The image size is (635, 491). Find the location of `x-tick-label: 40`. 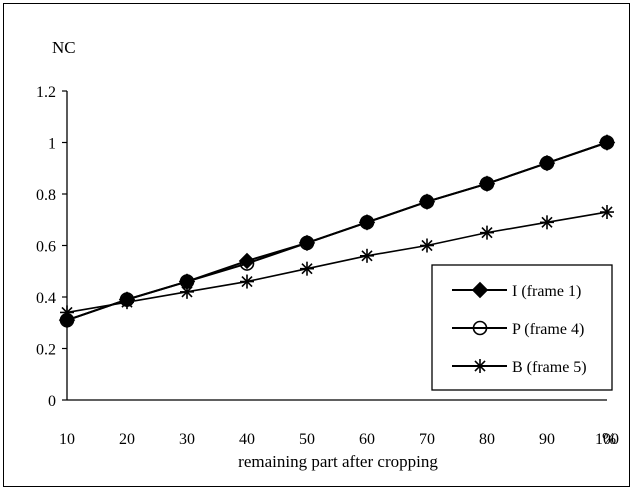

x-tick-label: 40 is located at coordinates (247, 439).